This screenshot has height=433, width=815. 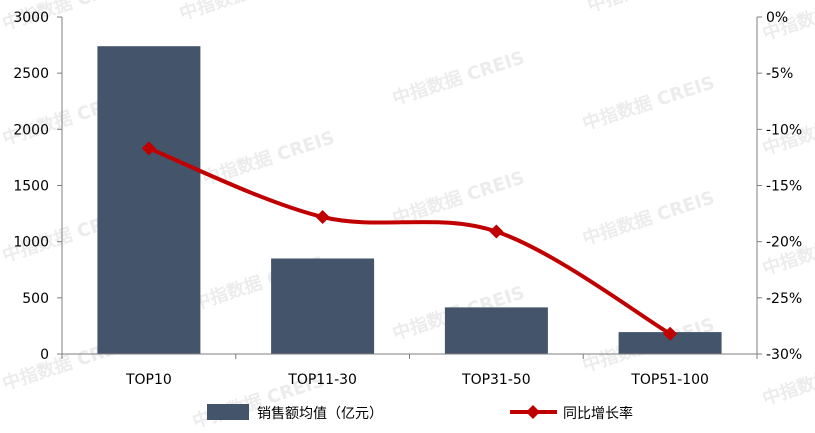 I want to click on legend-line-label: 同比增长率, so click(x=598, y=413).